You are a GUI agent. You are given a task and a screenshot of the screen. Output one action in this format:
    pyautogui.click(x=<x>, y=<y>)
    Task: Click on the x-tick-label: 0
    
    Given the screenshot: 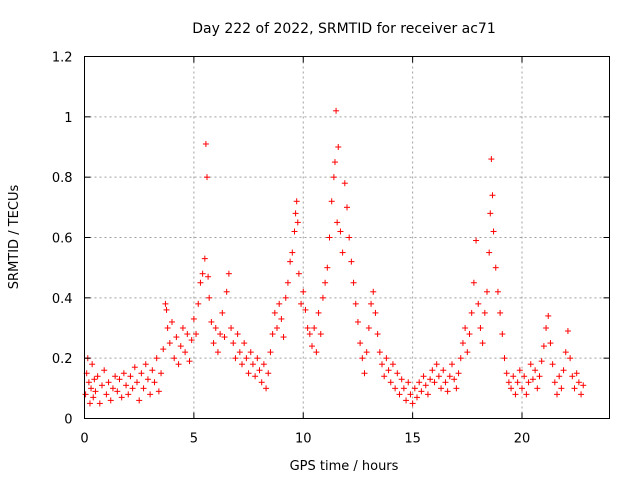 What is the action you would take?
    pyautogui.click(x=84, y=439)
    